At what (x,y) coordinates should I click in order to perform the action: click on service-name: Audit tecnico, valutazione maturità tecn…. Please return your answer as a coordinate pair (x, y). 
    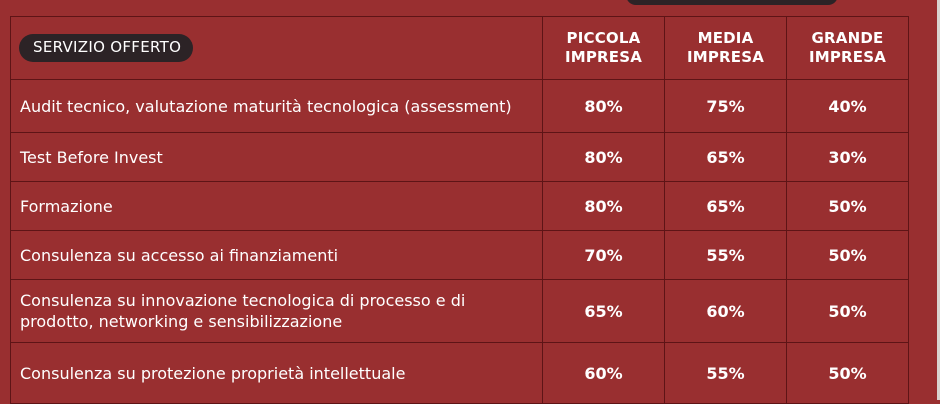
    Looking at the image, I should click on (276, 106).